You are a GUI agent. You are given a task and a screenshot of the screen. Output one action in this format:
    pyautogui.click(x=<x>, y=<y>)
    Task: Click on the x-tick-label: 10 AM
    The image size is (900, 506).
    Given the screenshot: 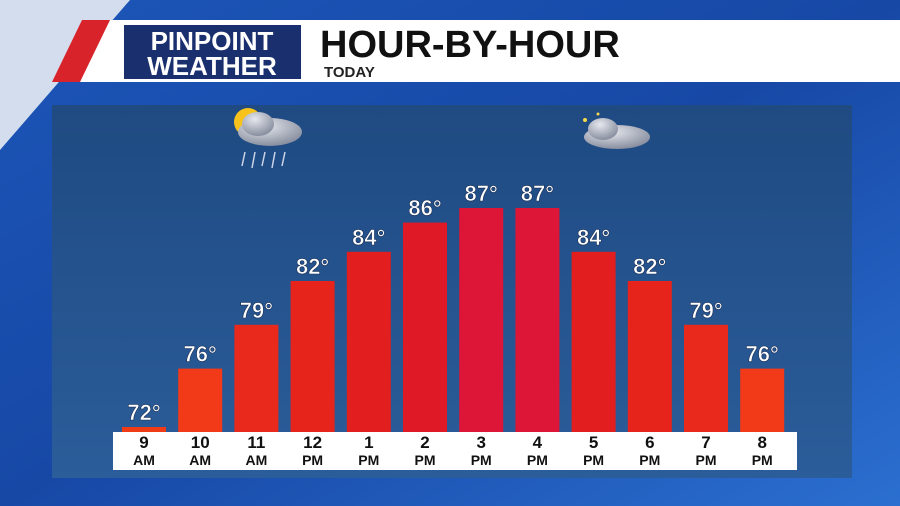 What is the action you would take?
    pyautogui.click(x=200, y=450)
    